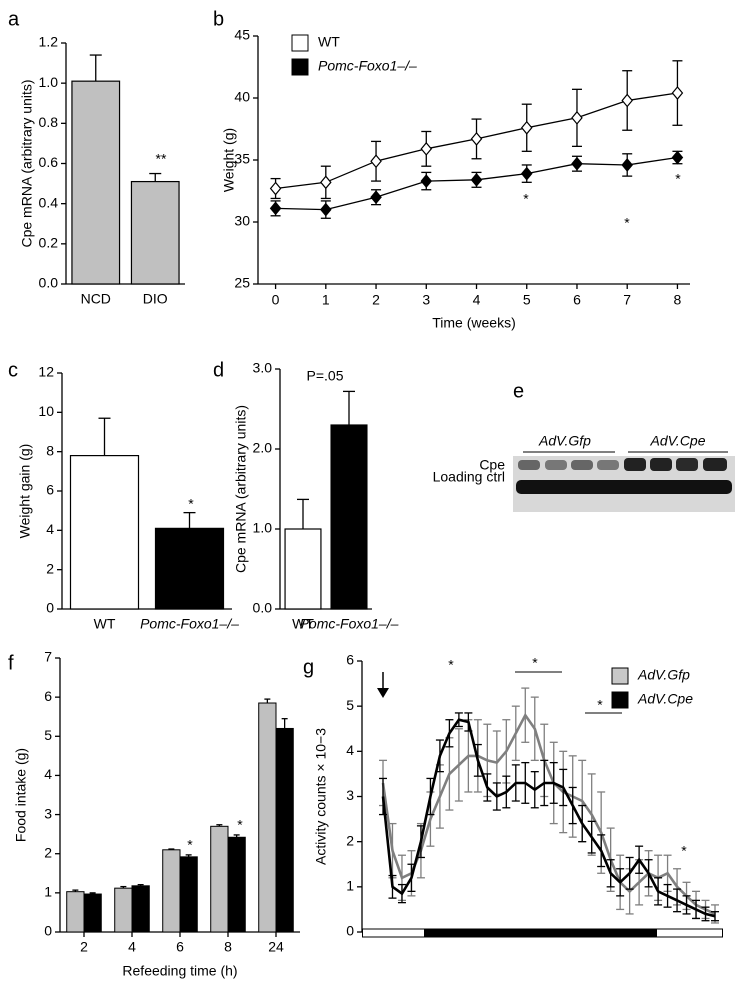 This screenshot has width=741, height=981. Describe the element at coordinates (665, 699) in the screenshot. I see `legend-label: AdV.Cpe` at that location.